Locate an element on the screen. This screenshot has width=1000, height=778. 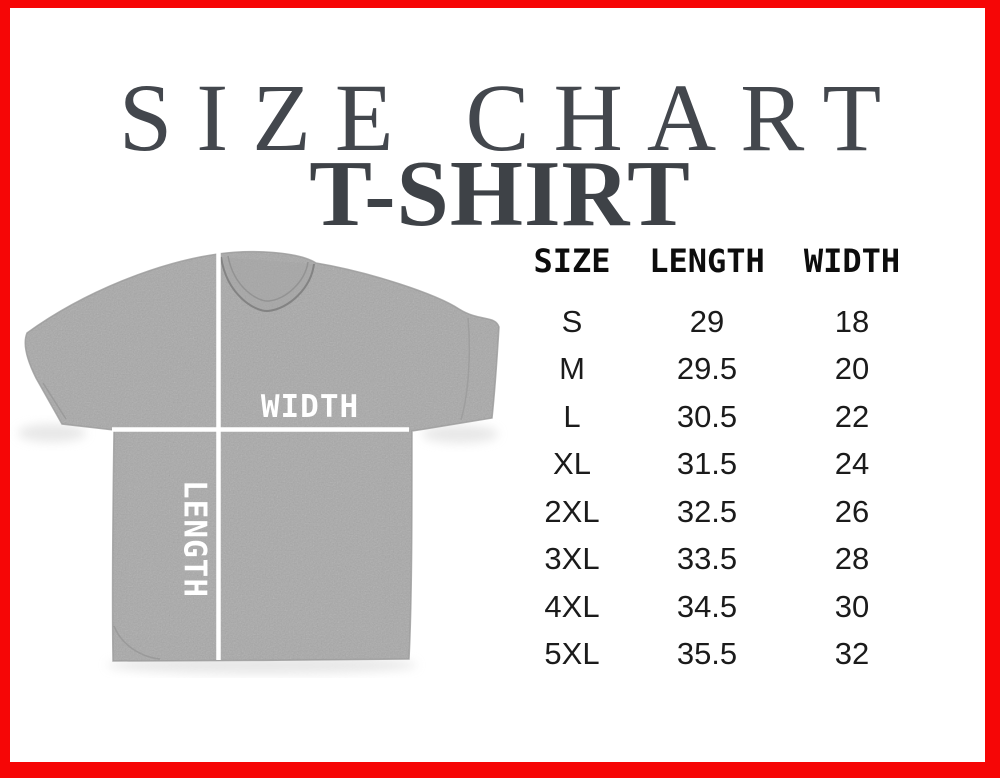
size-table-header: SIZE LENGTH WIDTH is located at coordinates (717, 261).